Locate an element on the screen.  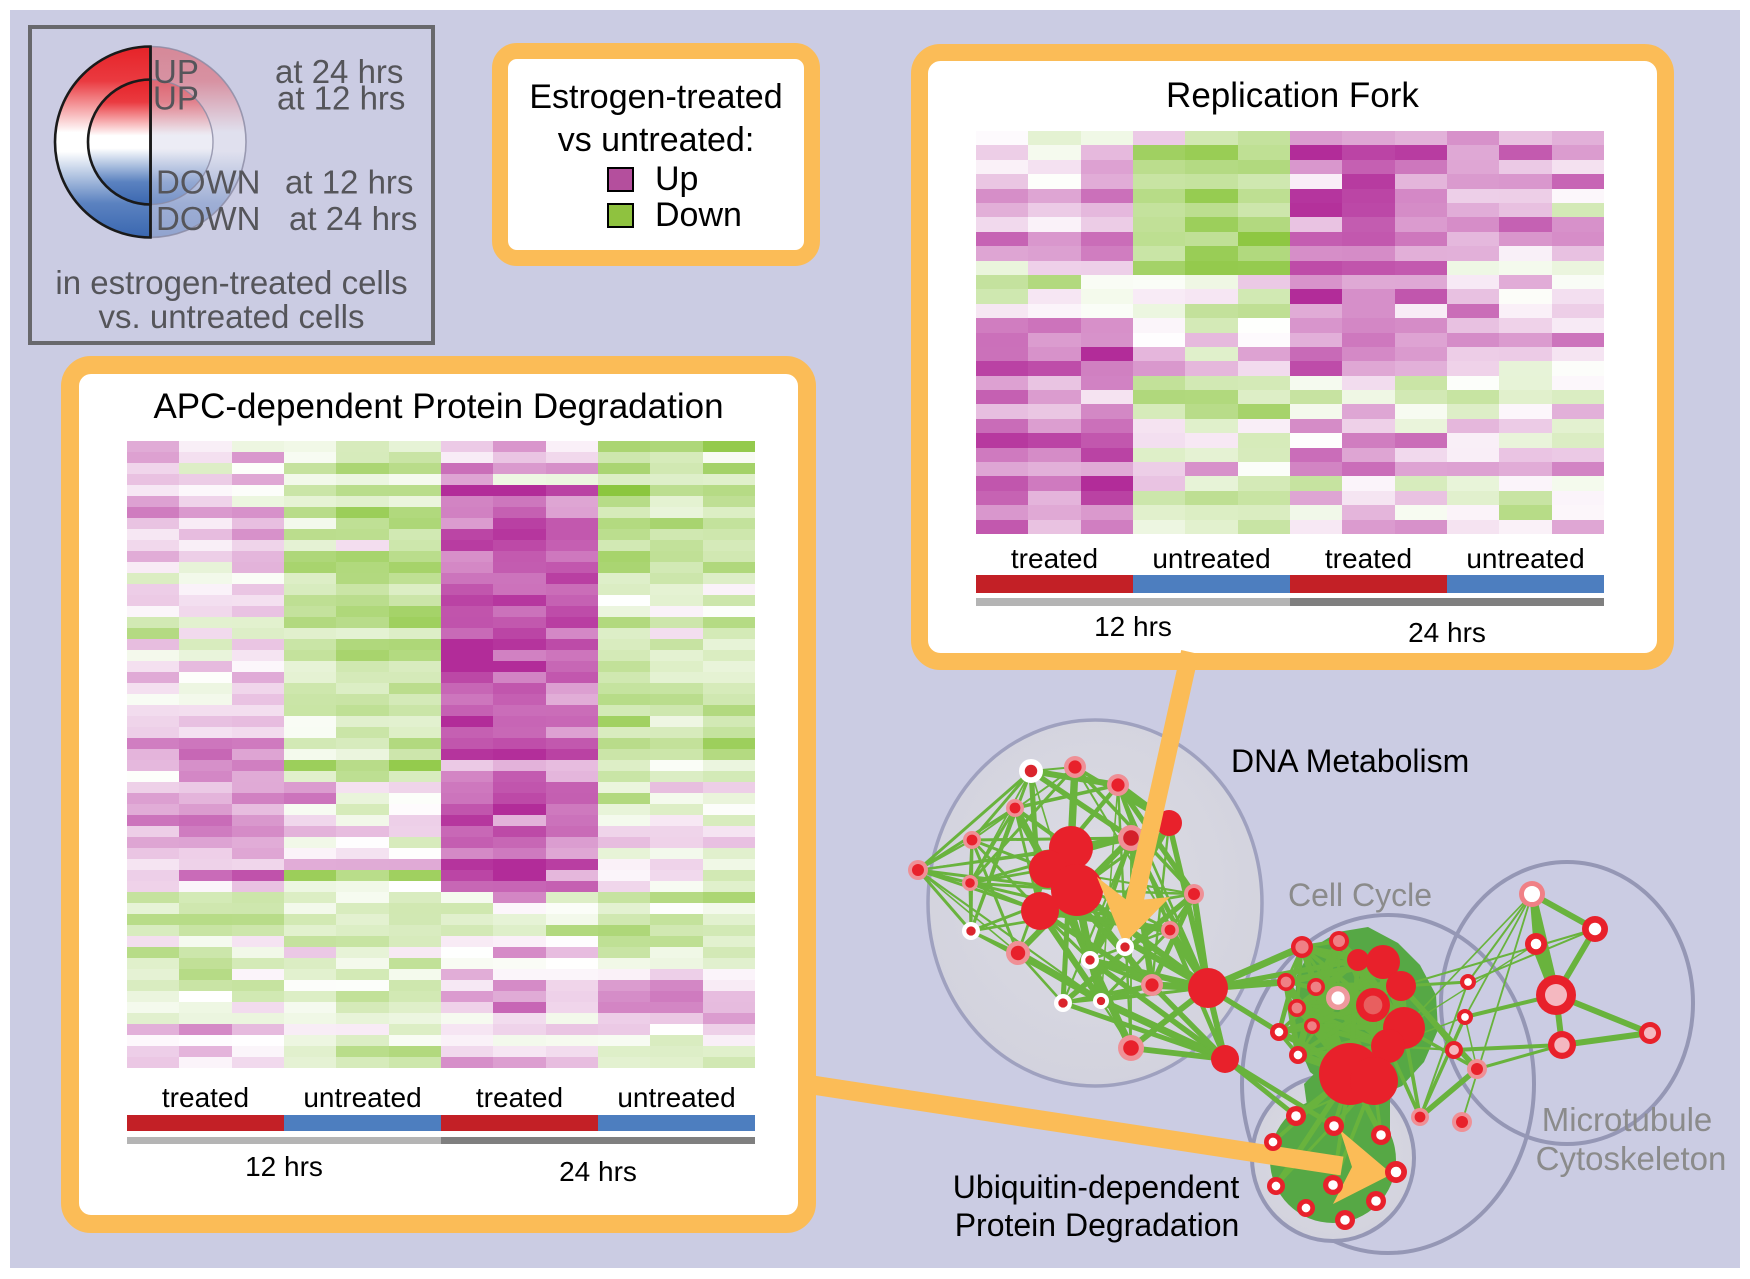
svg-text: Up is located at coordinates (676, 179).